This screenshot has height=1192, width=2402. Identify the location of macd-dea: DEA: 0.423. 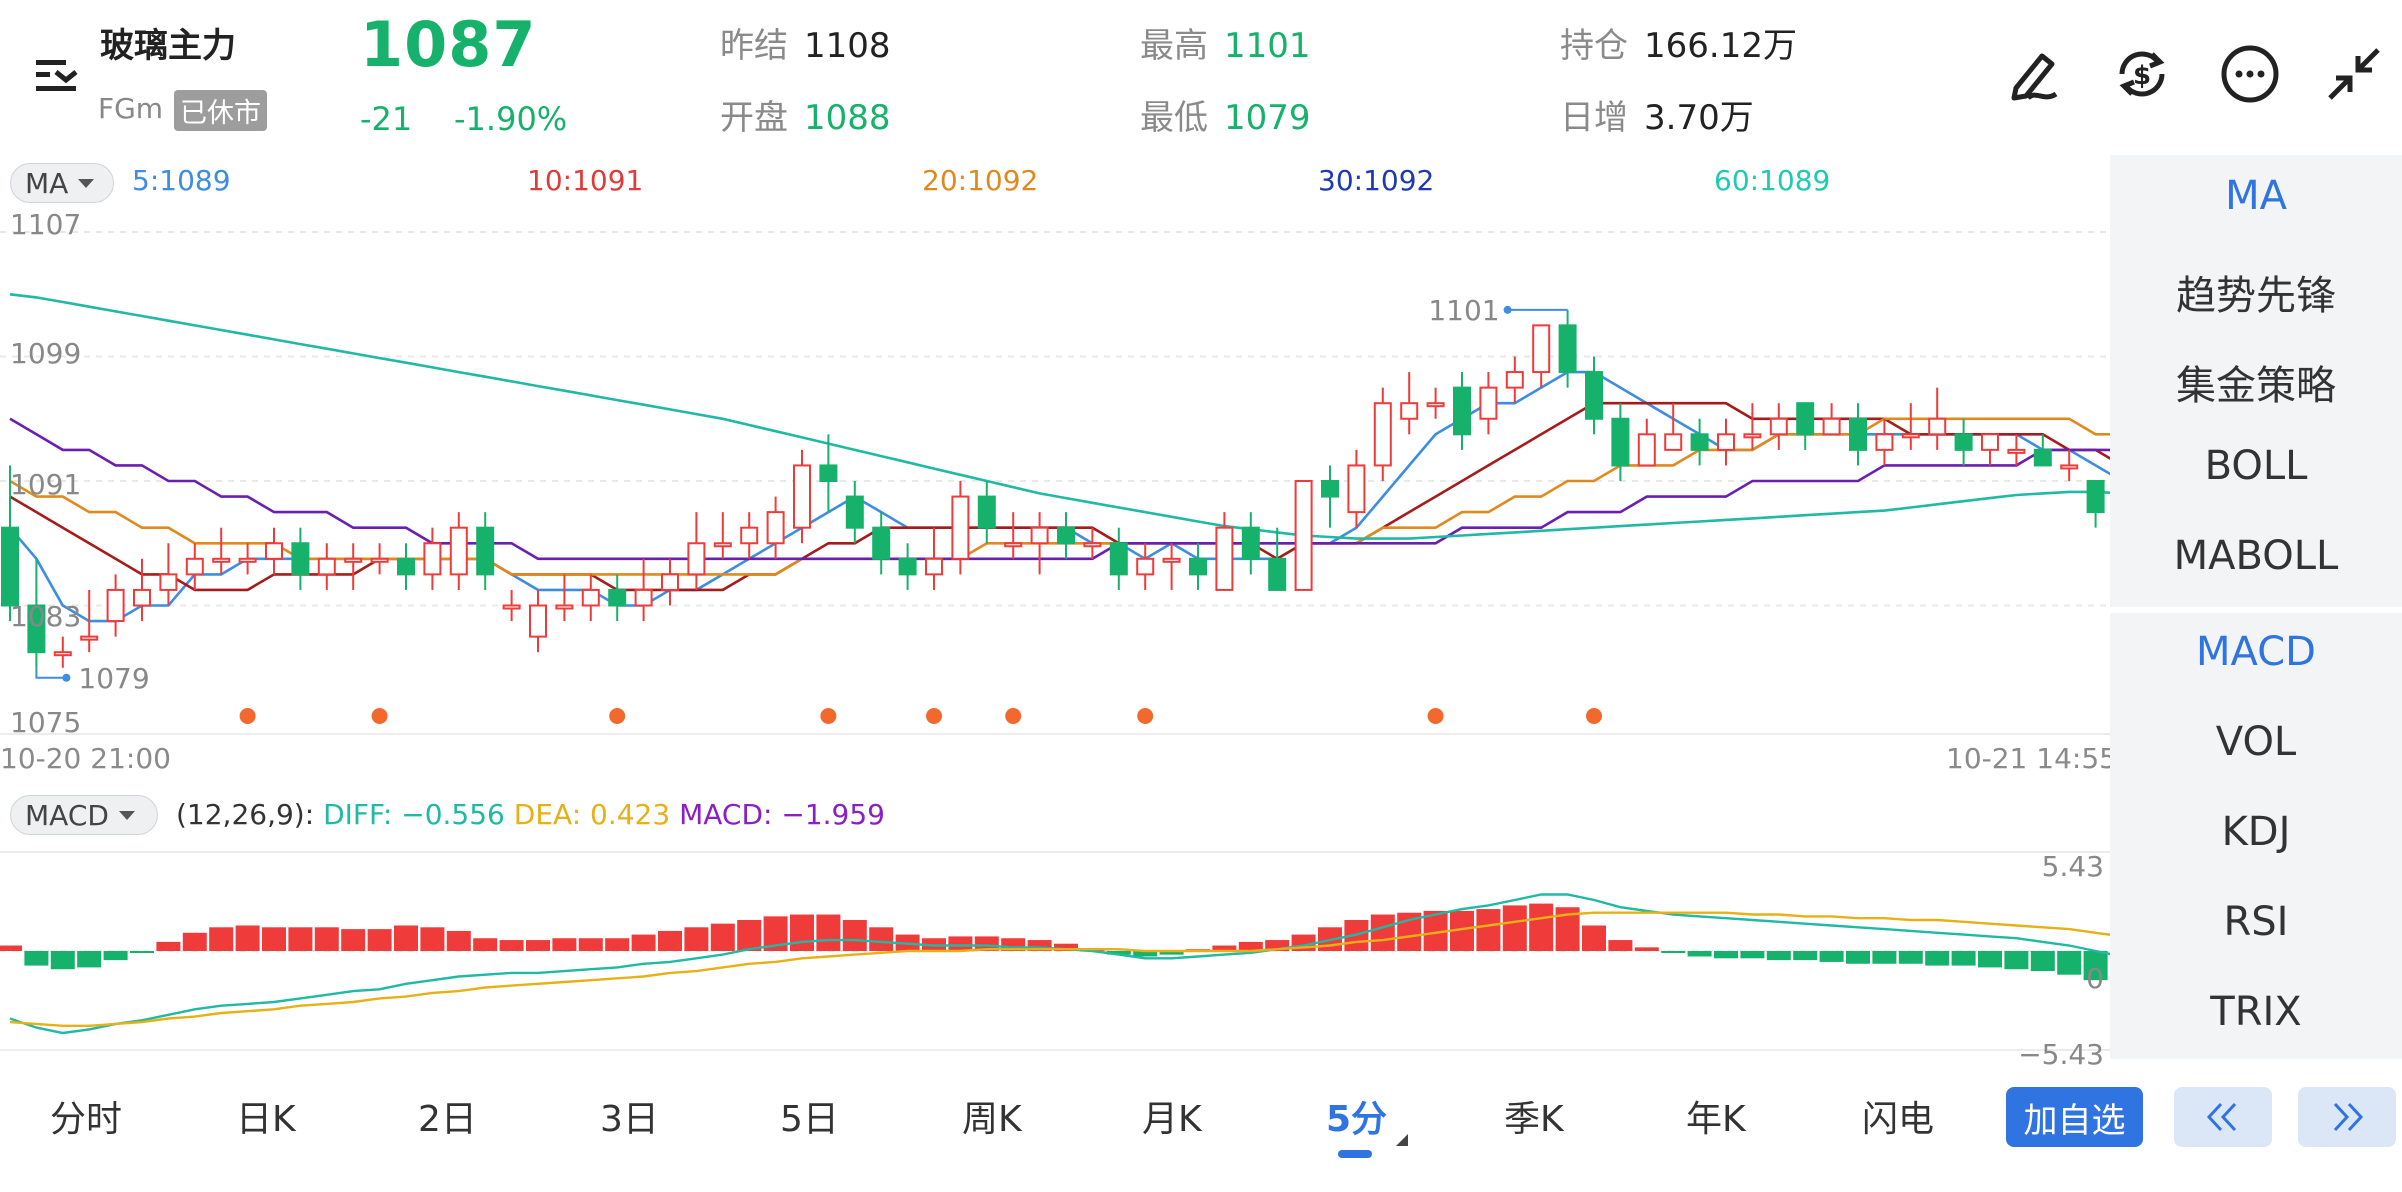
(592, 814).